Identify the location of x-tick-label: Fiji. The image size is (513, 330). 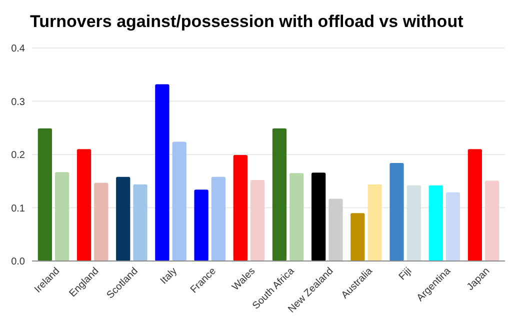
(405, 274).